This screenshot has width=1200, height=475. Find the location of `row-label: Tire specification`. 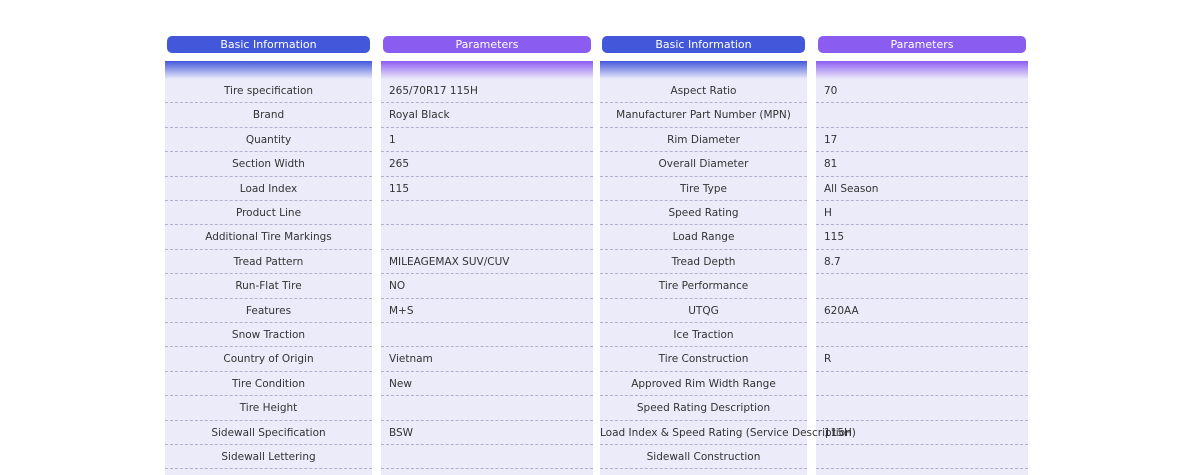

row-label: Tire specification is located at coordinates (268, 91).